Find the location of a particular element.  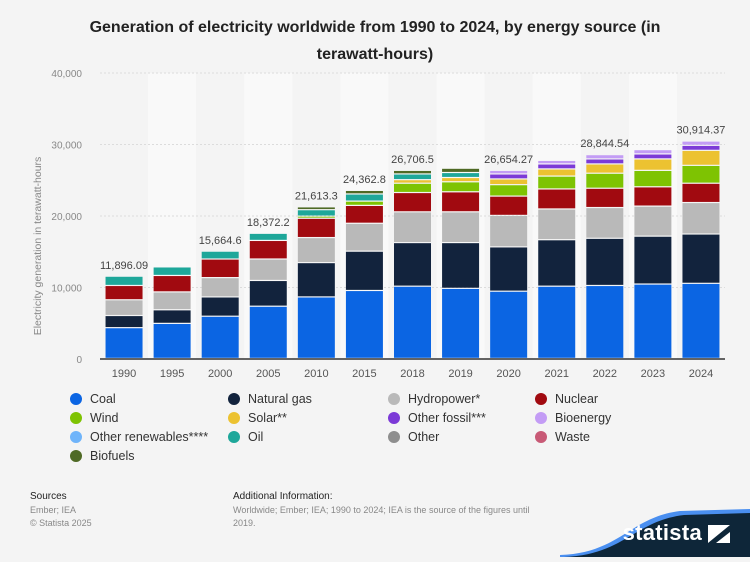

bar-stack-2015 is located at coordinates (364, 274).